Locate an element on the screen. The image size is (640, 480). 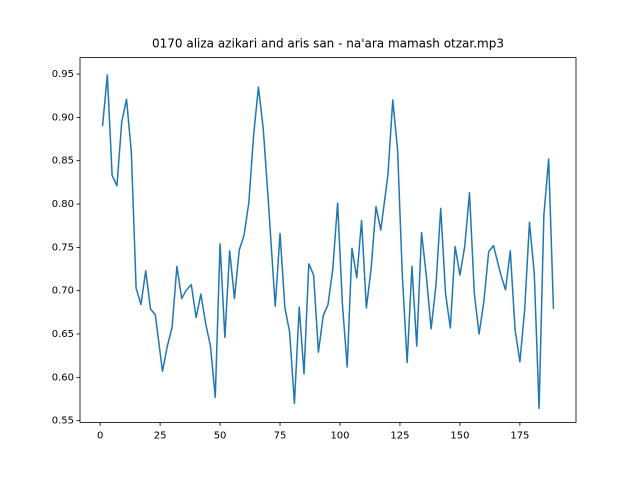
x-tick-label: 0 is located at coordinates (100, 435).